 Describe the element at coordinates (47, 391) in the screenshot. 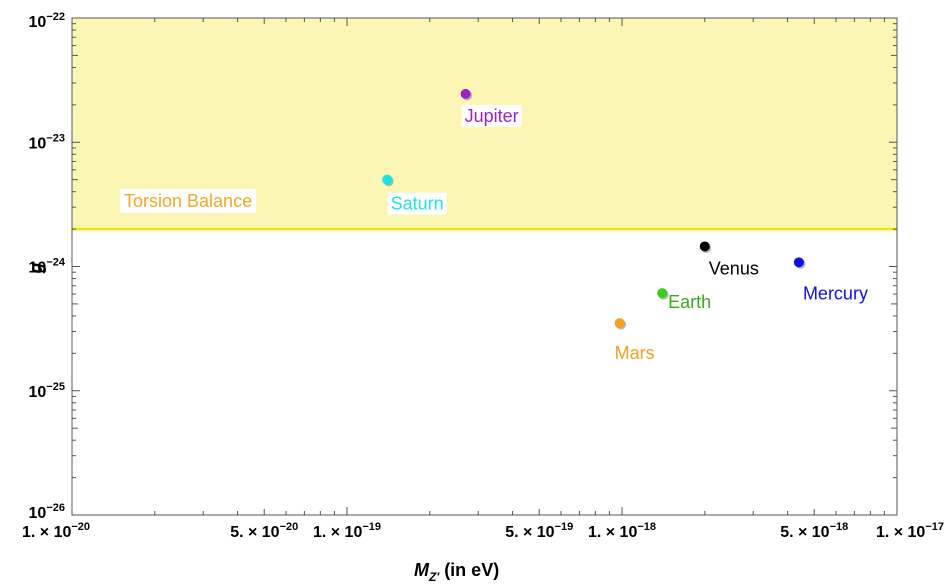

I see `y-tick-label: 10−25` at that location.